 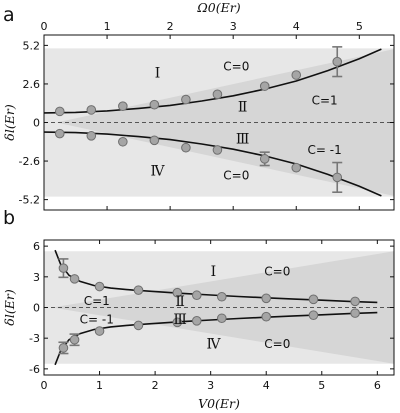 What do you see at coordinates (29, 200) in the screenshot?
I see `y-tick-label: -5.2` at bounding box center [29, 200].